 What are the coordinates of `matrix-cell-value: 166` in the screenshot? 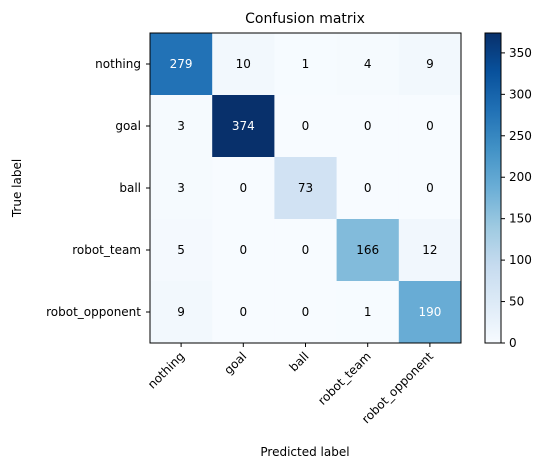 It's located at (367, 250).